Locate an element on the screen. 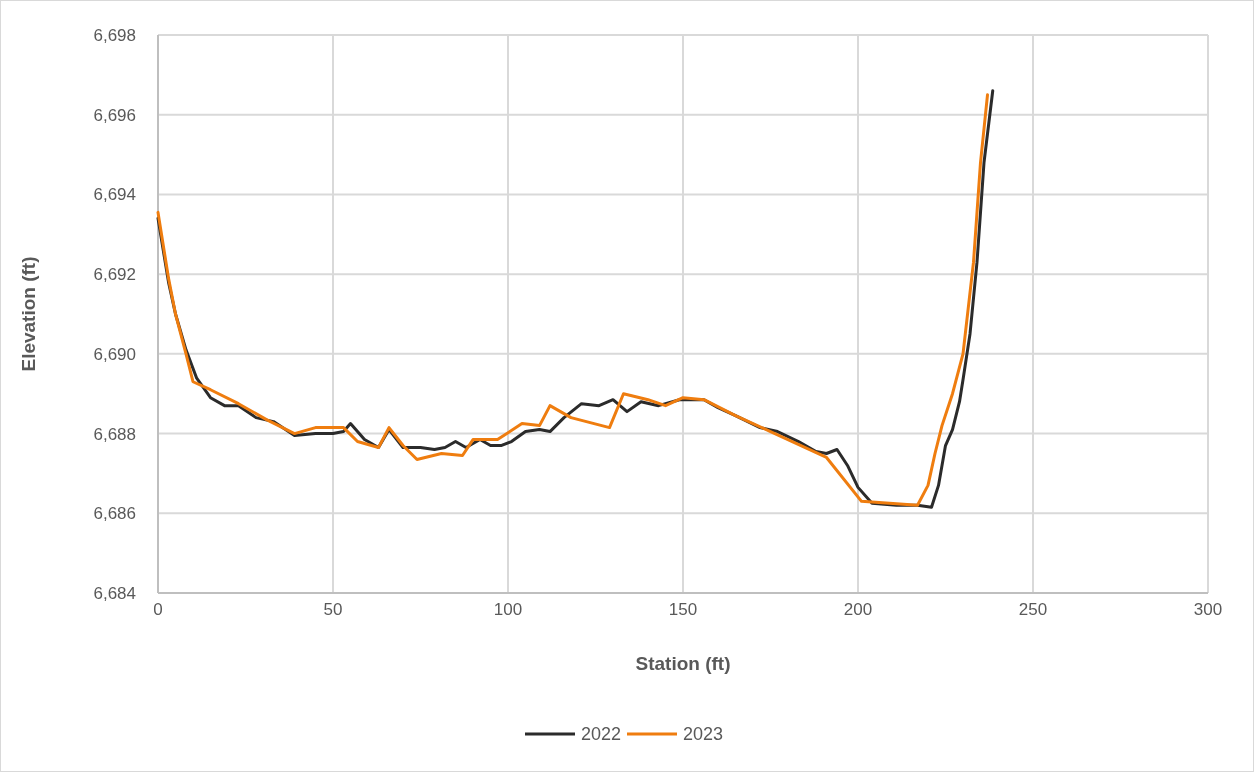  x-tick-label: 150 is located at coordinates (683, 609).